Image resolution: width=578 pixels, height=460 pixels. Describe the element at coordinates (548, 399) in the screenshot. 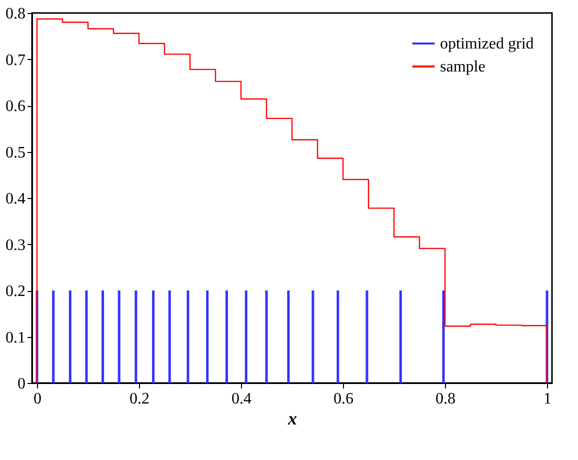

I see `x-tick-label: 1` at that location.